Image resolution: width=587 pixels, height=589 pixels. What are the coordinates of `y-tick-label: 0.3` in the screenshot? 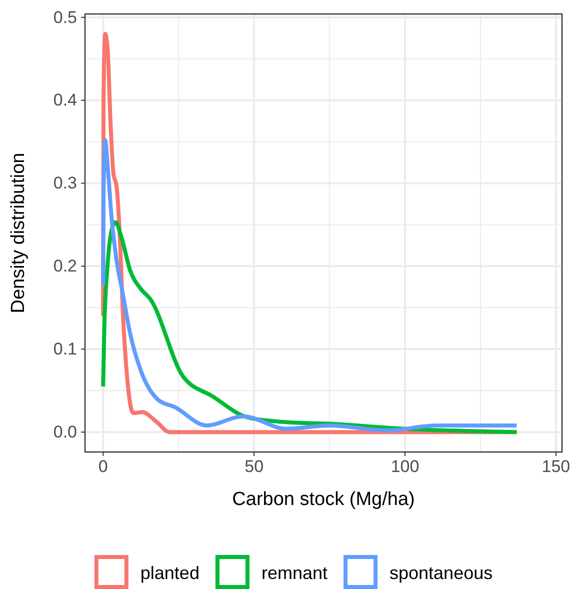 It's located at (65, 183).